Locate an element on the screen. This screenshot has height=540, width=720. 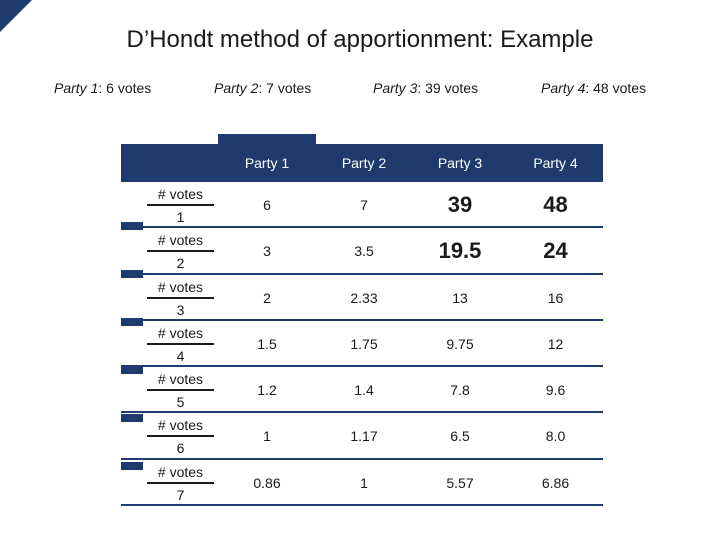
table-header-party-2: Party 2 is located at coordinates (364, 163).